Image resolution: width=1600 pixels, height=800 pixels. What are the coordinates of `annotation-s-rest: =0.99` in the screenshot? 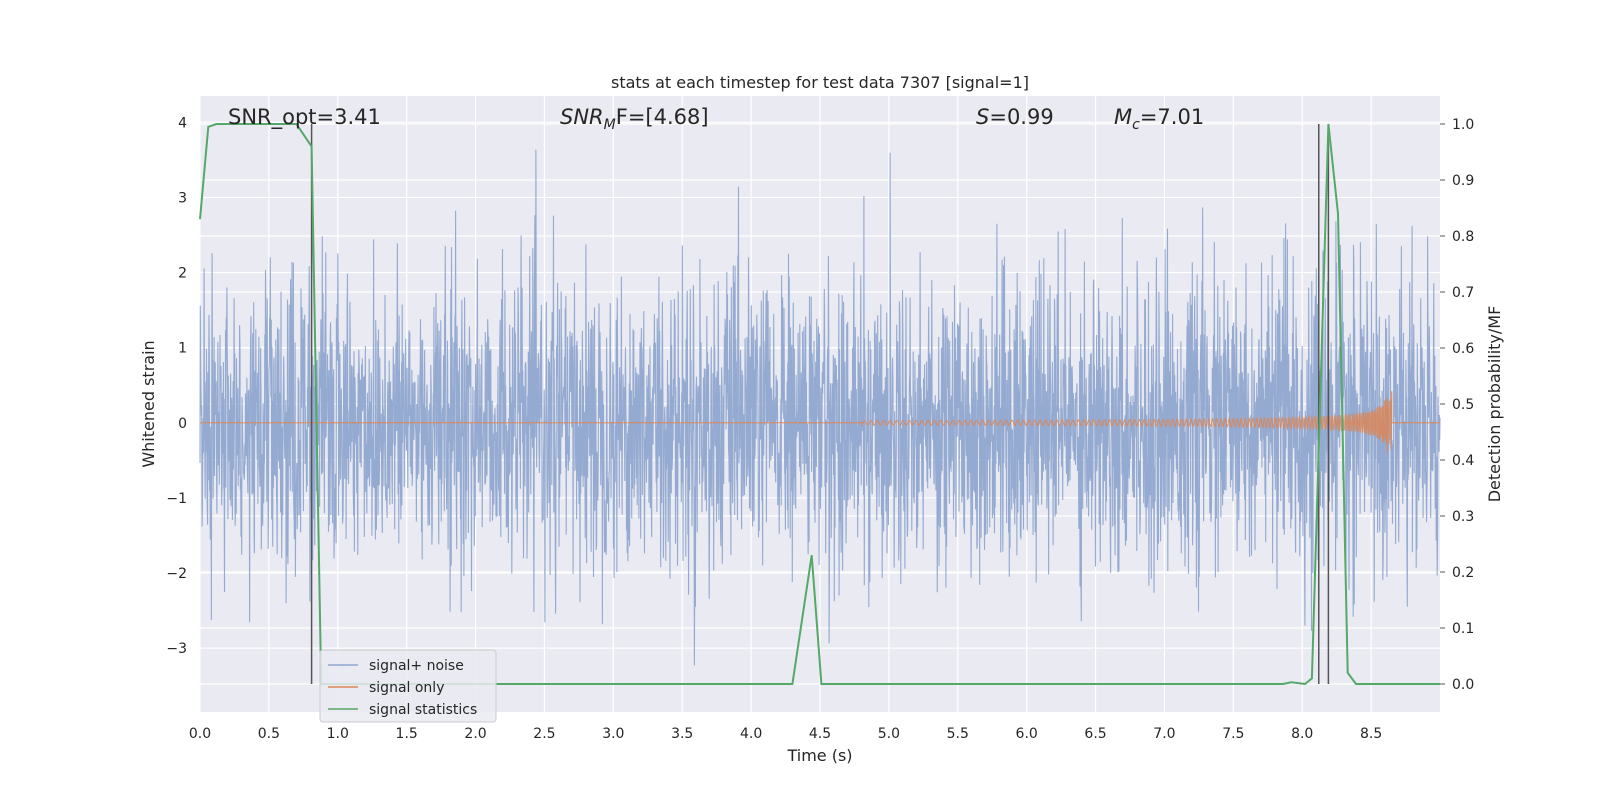 It's located at (1021, 117).